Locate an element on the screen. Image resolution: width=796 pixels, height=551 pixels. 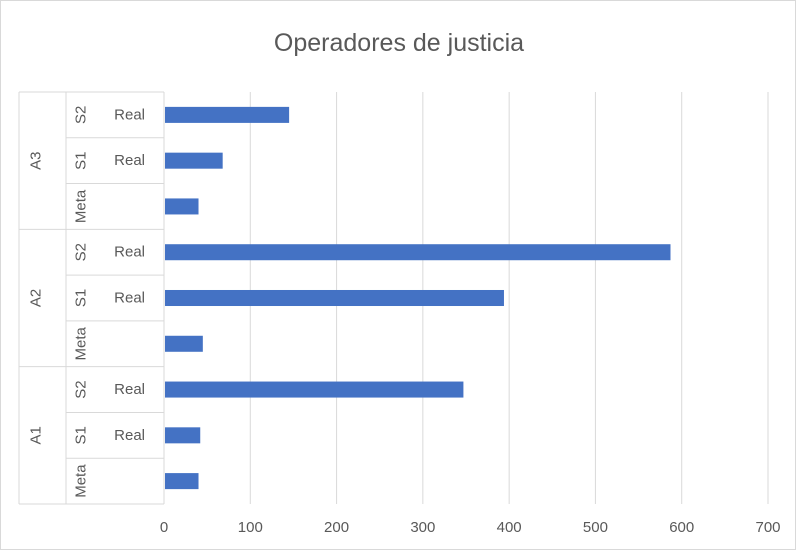
group-label: A3 is located at coordinates (36, 160).